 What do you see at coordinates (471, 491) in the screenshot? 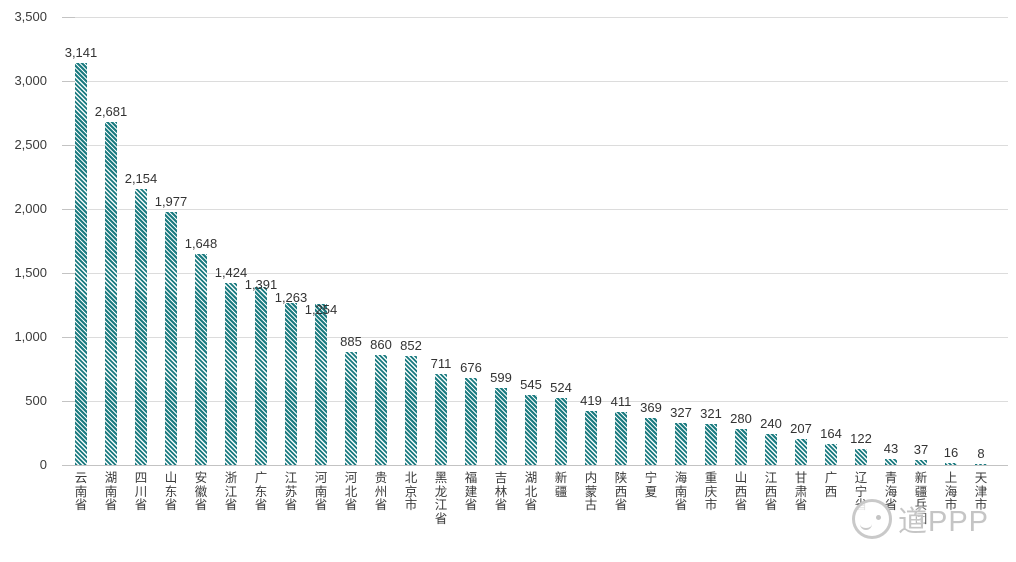
I see `x-axis-label-福建省: 福建省` at bounding box center [471, 491].